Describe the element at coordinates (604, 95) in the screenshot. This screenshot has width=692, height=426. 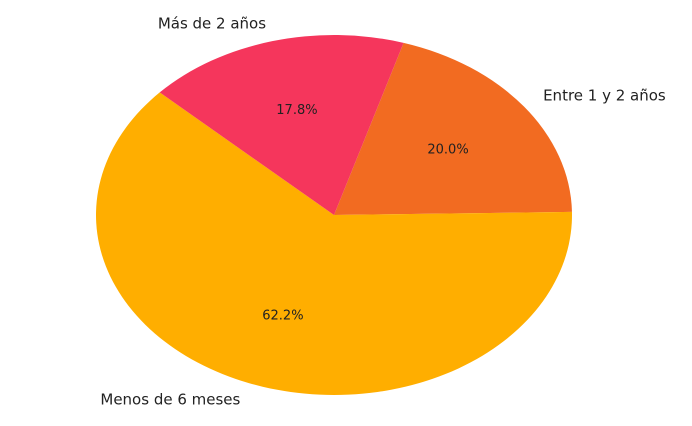
I see `pie-slice-category-label: Entre 1 y 2 años` at that location.